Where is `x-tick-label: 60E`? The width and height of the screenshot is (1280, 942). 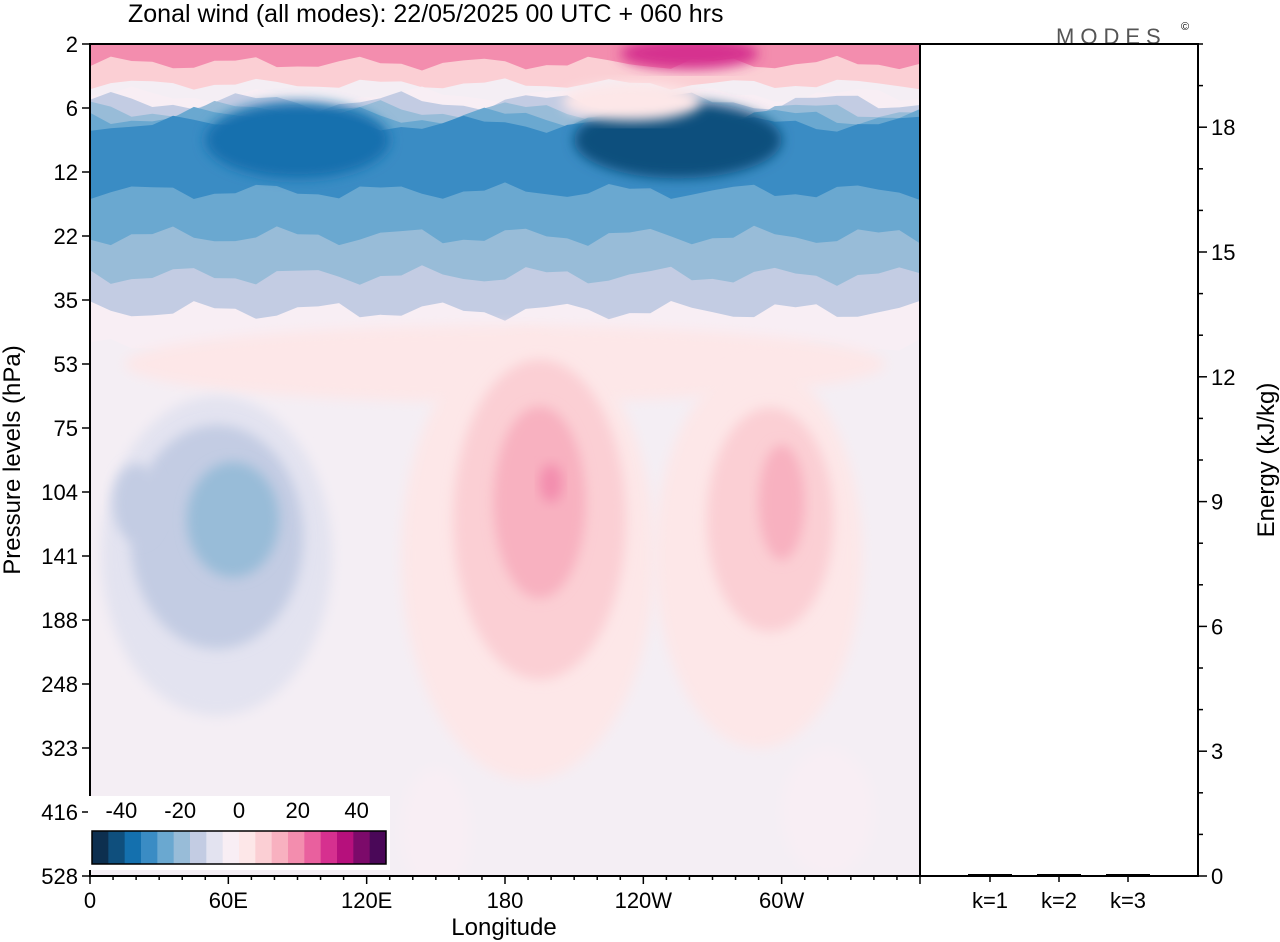 x-tick-label: 60E is located at coordinates (228, 900).